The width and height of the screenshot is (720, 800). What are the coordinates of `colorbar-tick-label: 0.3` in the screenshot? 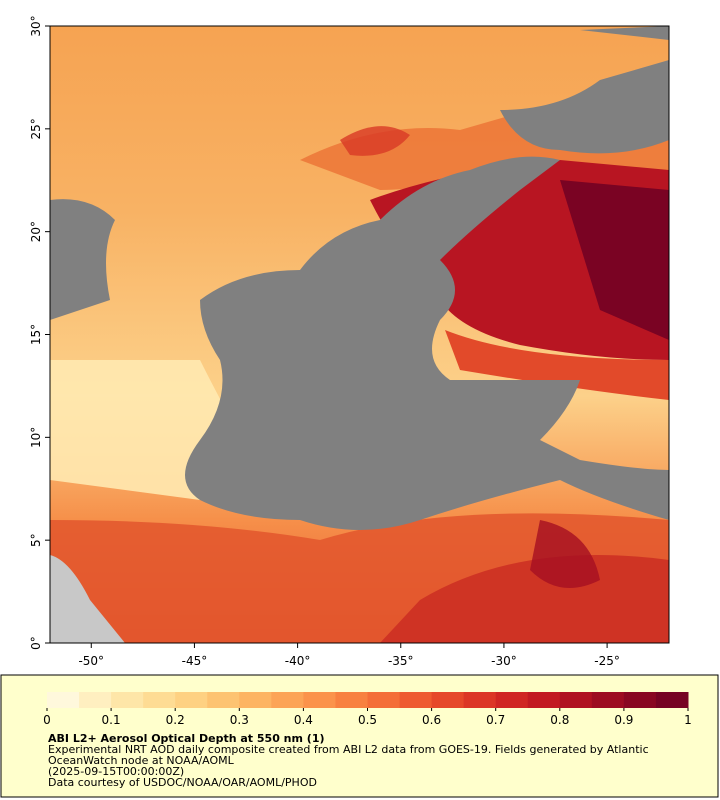 It's located at (239, 720).